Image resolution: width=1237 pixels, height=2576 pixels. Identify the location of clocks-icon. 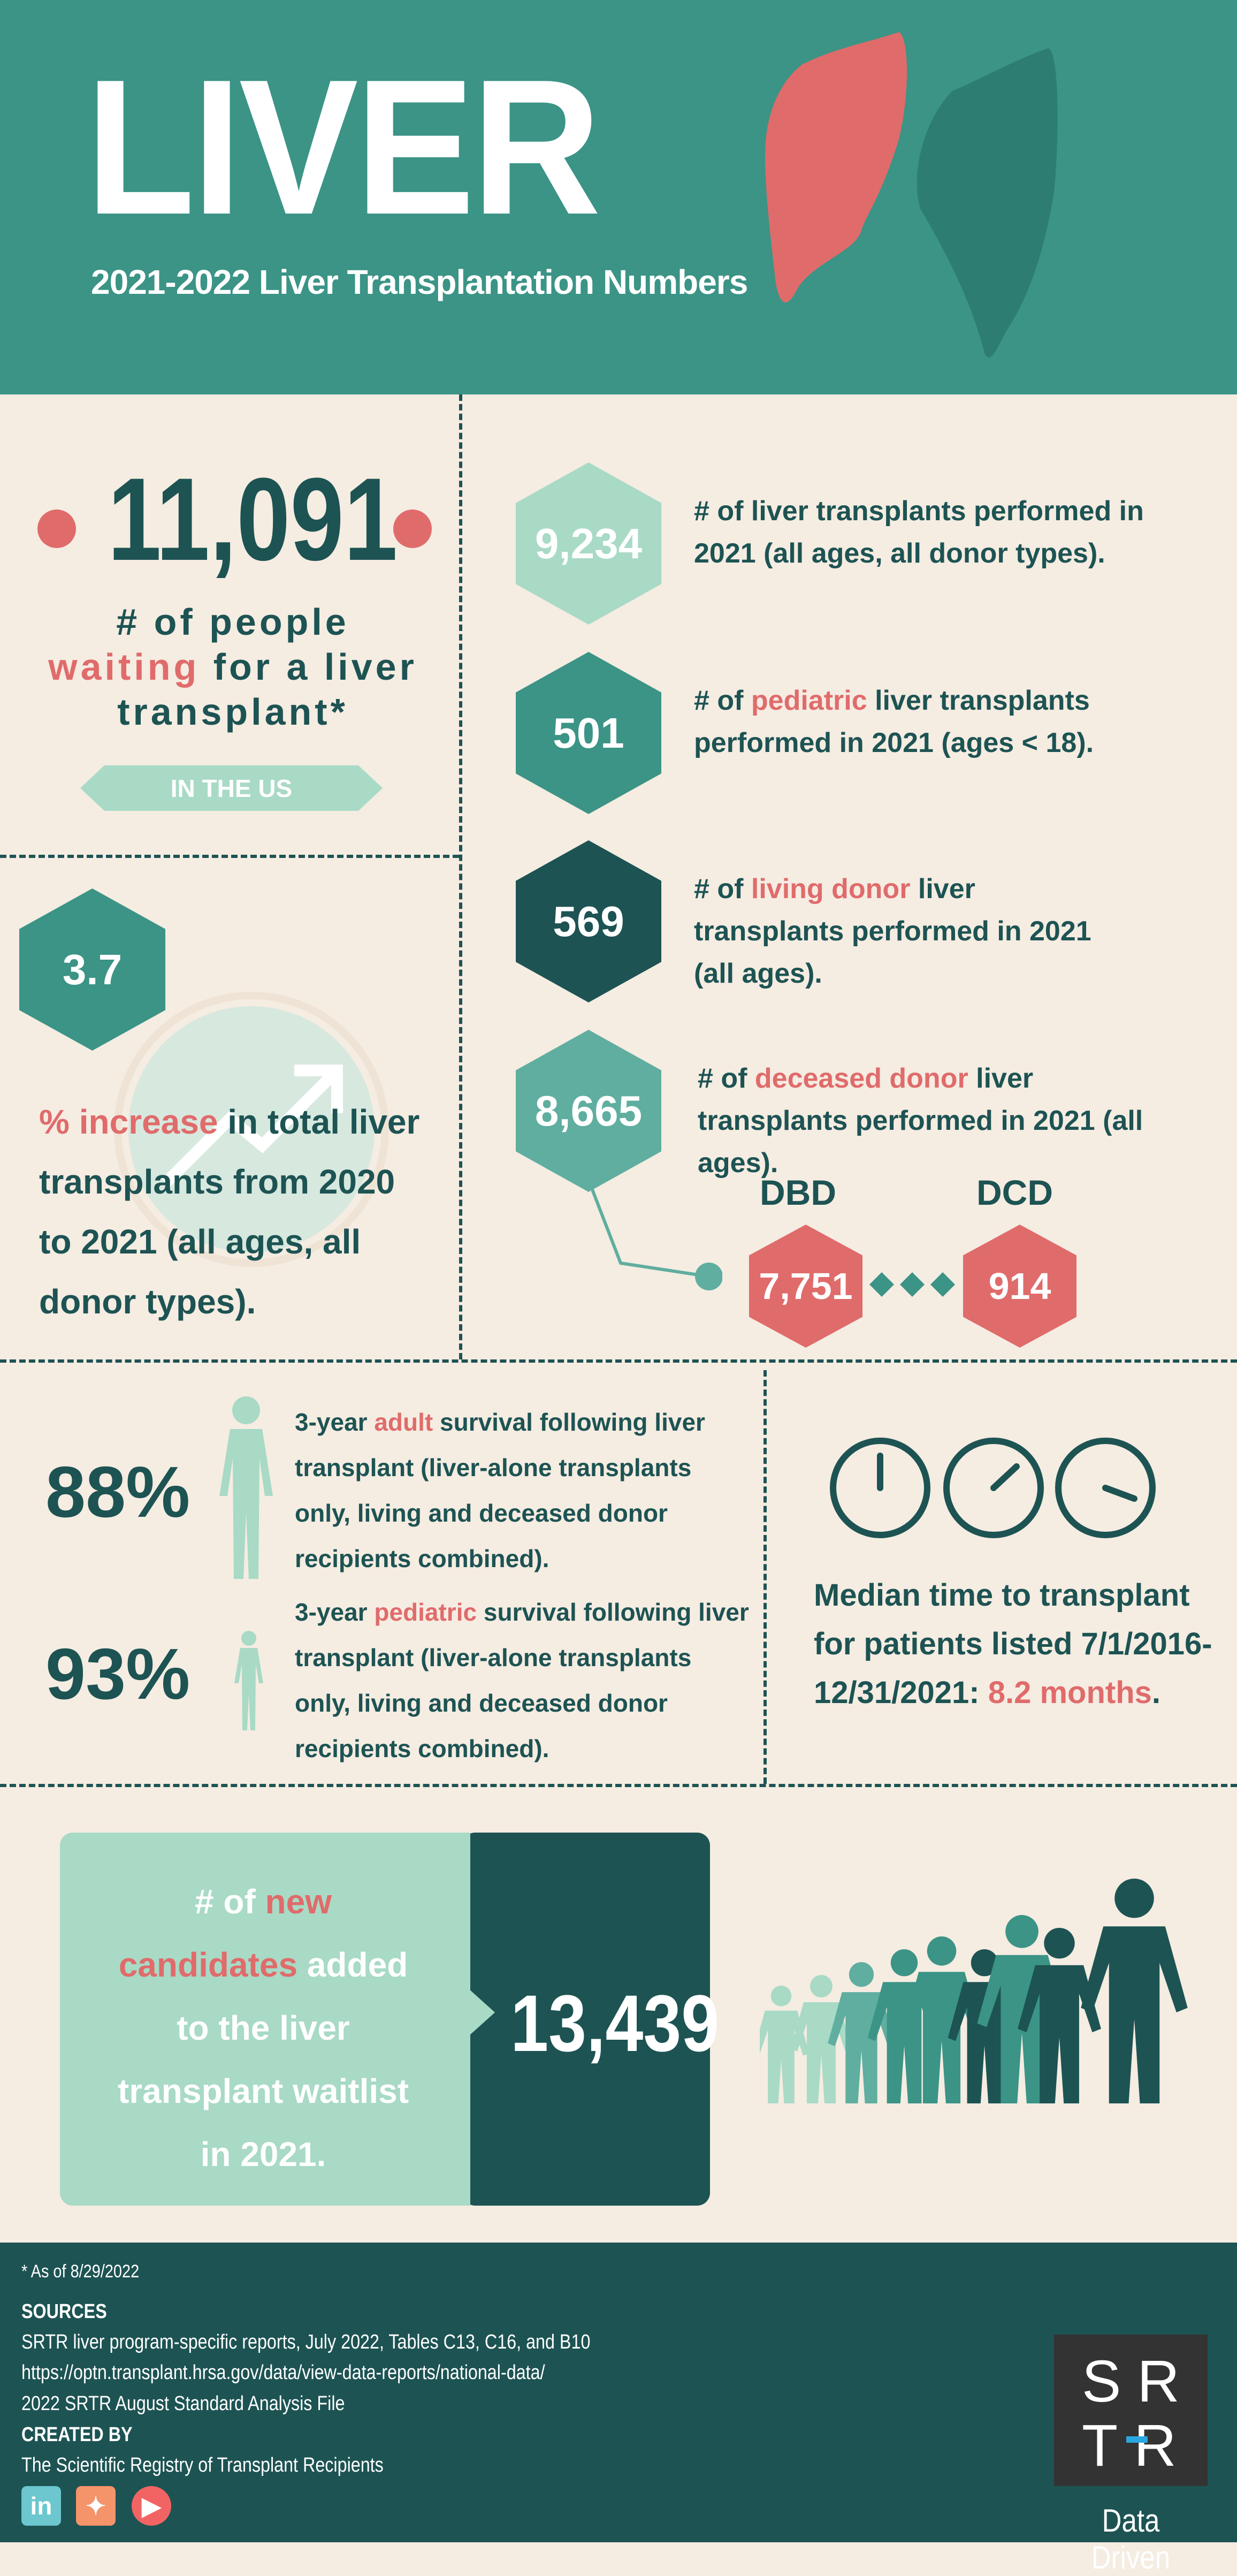
(993, 1488).